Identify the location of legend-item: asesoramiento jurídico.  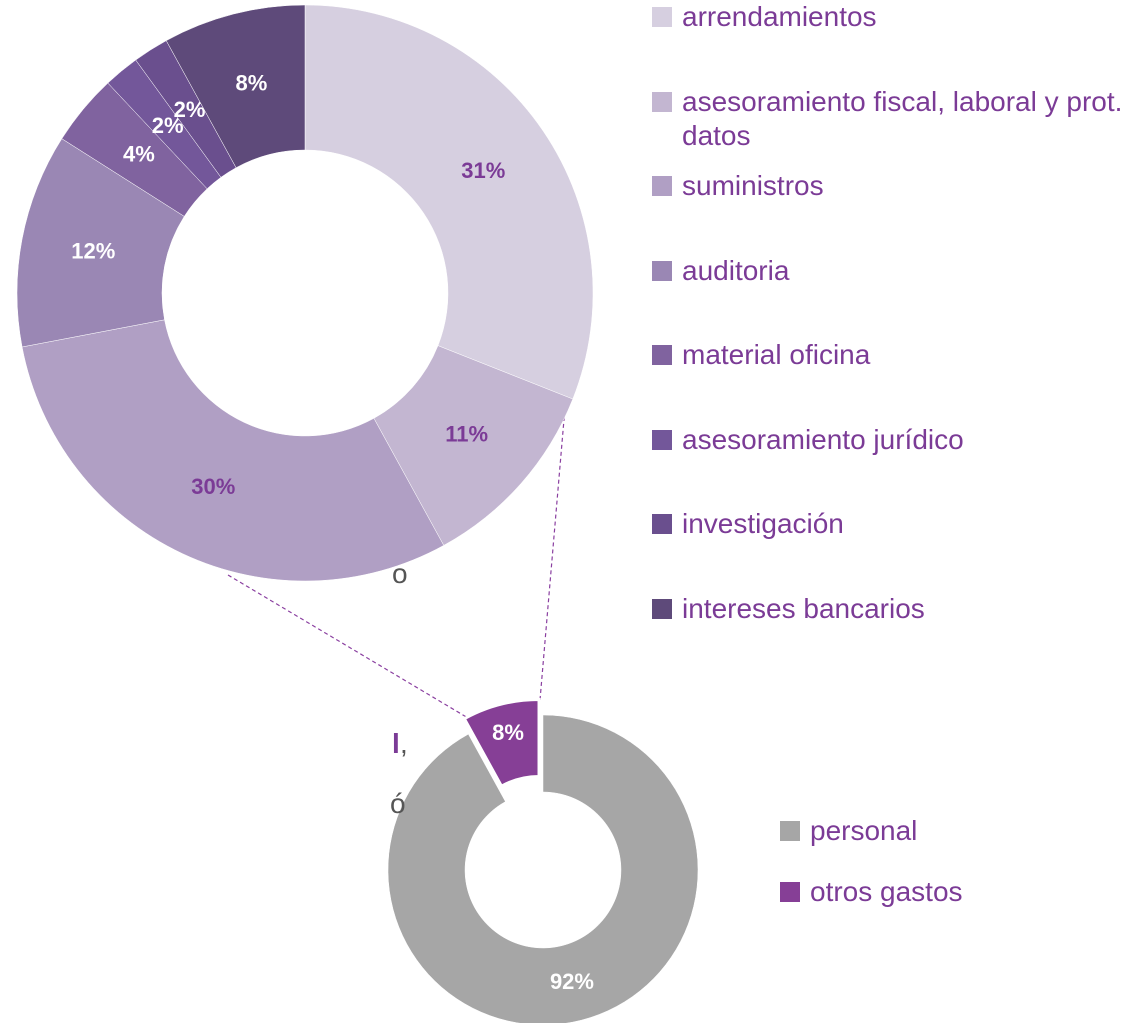
(808, 440).